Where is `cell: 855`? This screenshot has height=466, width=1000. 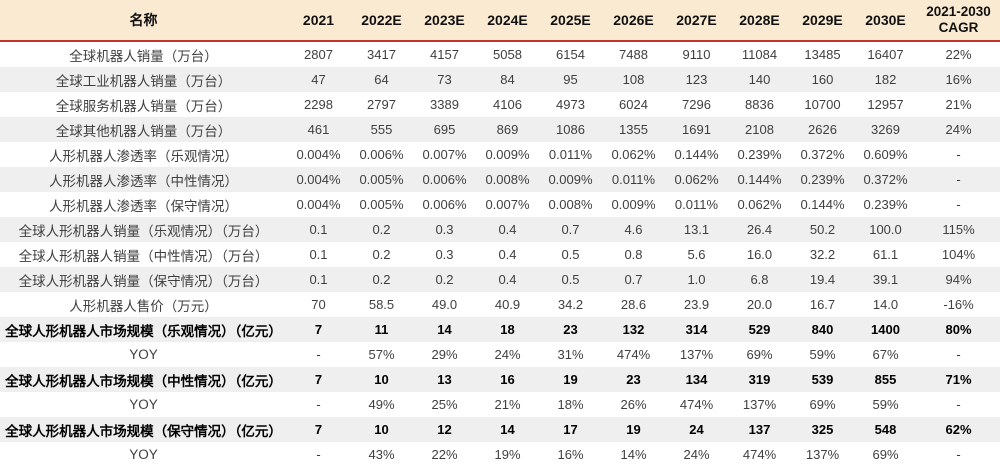 cell: 855 is located at coordinates (885, 379).